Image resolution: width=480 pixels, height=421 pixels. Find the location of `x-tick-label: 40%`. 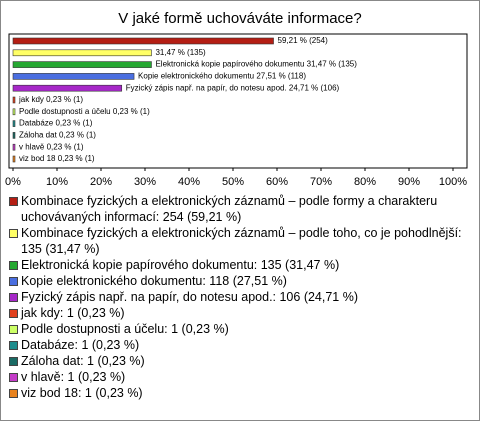

x-tick-label: 40% is located at coordinates (189, 182).